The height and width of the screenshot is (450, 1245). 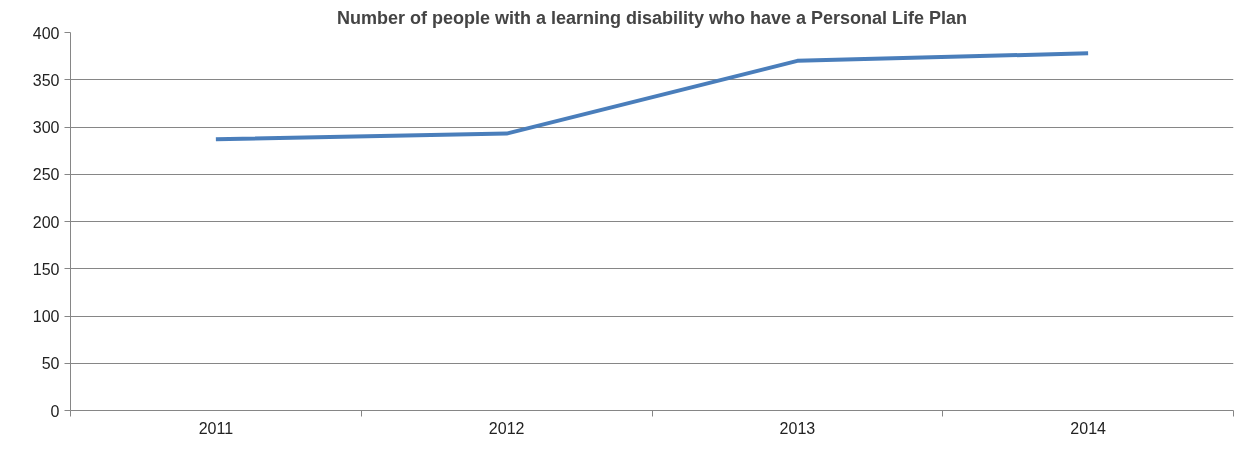 I want to click on y-tick-label: 150, so click(x=46, y=269).